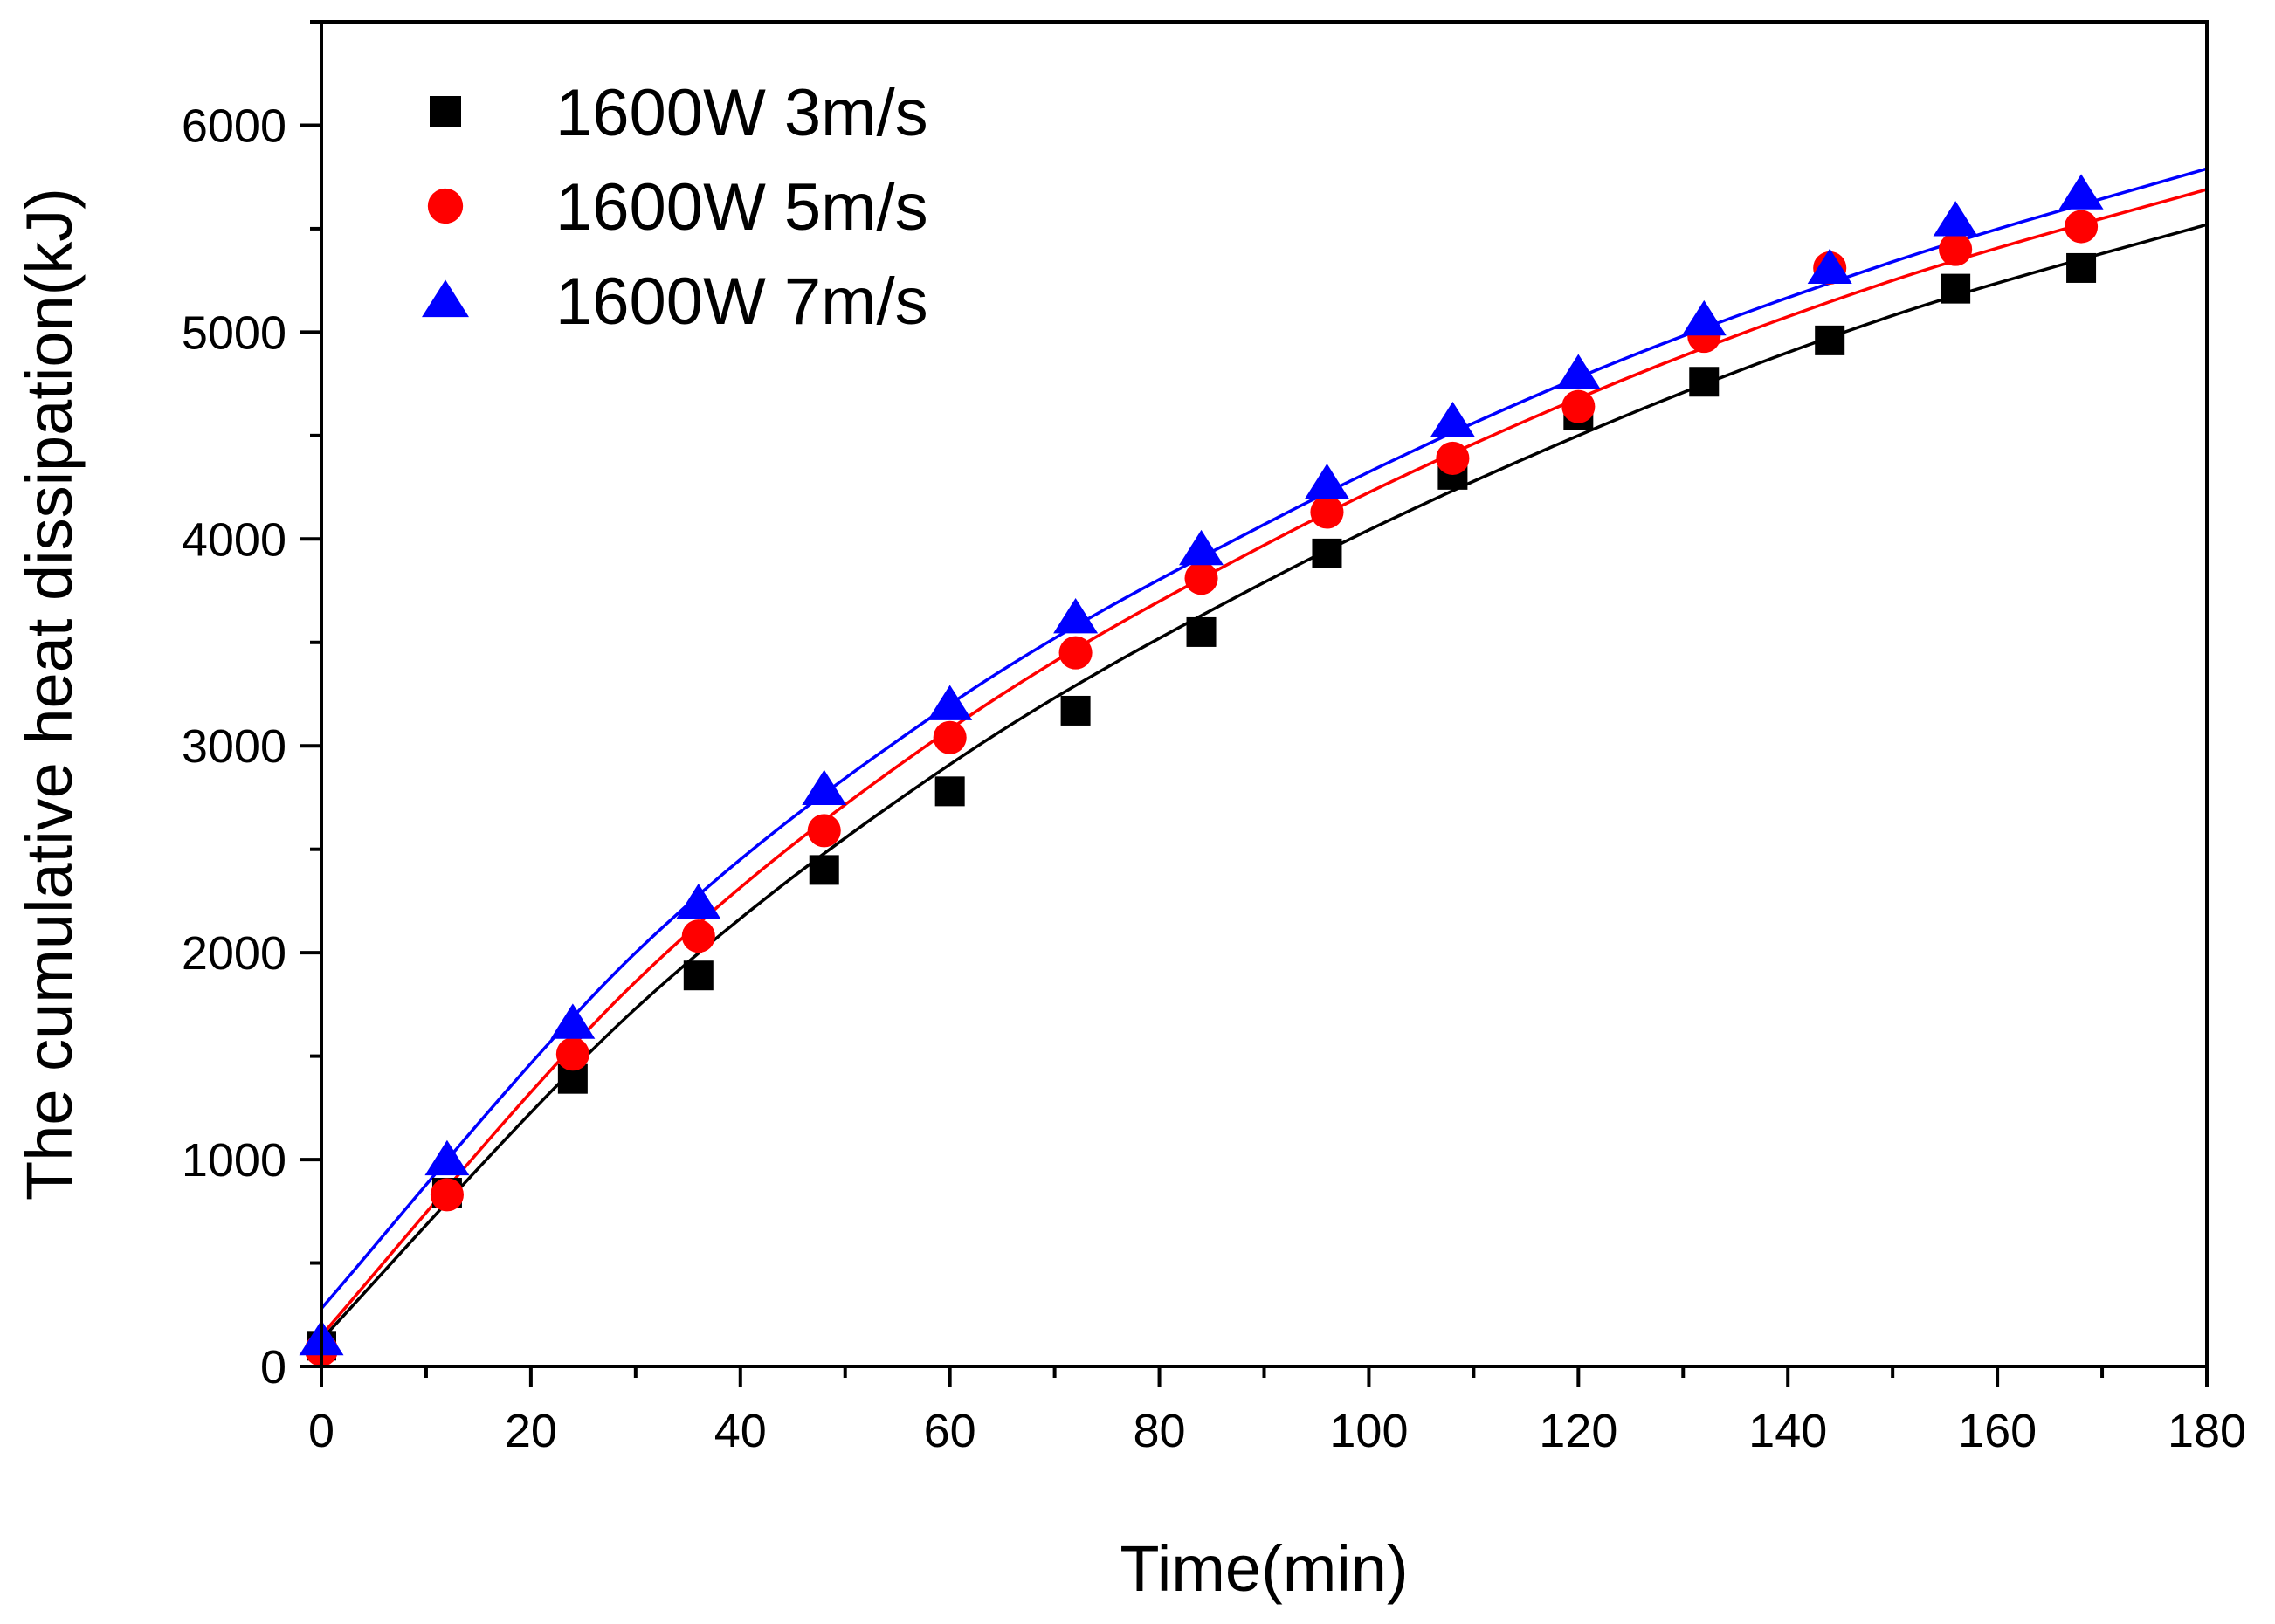  What do you see at coordinates (234, 539) in the screenshot?
I see `y-tick-label: 4000` at bounding box center [234, 539].